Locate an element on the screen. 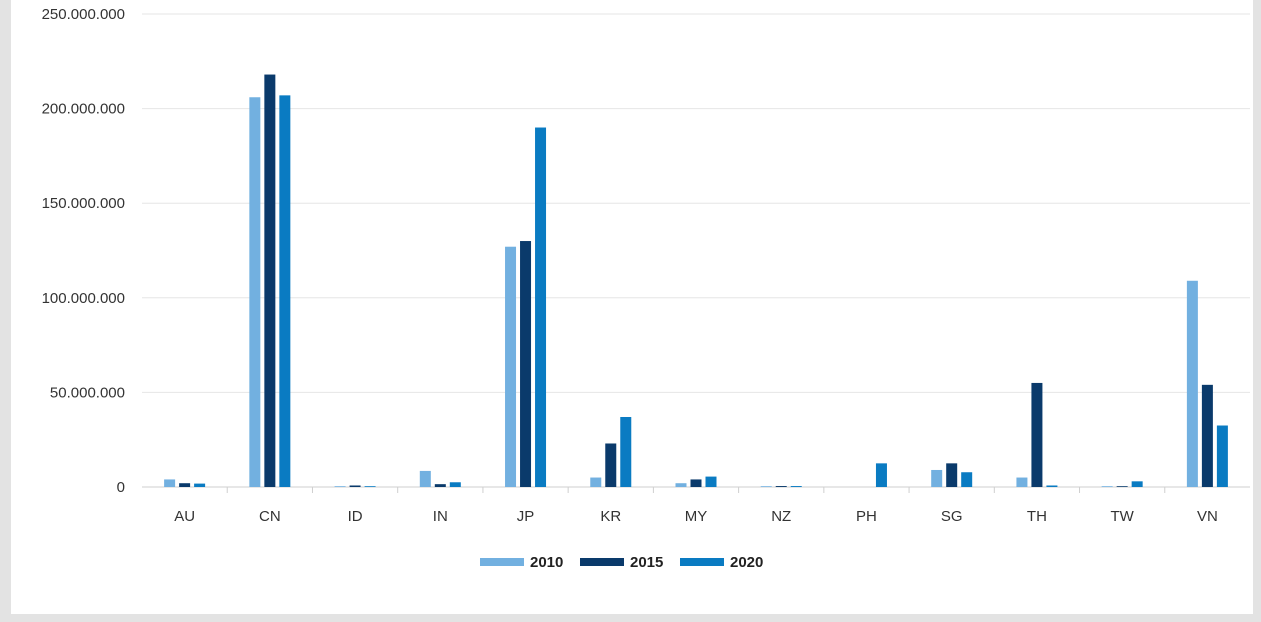  bar-jp-2020 is located at coordinates (541, 307).